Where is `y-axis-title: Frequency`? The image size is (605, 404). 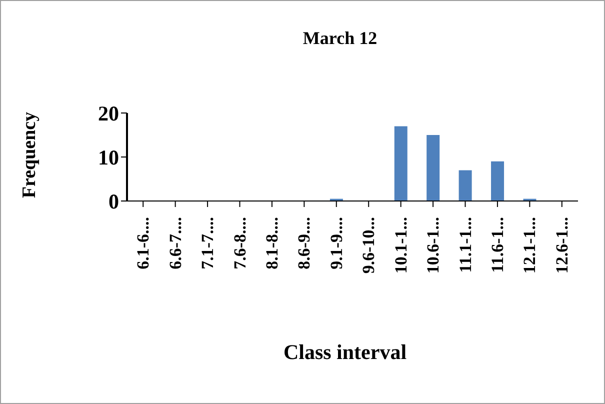 y-axis-title: Frequency is located at coordinates (30, 155).